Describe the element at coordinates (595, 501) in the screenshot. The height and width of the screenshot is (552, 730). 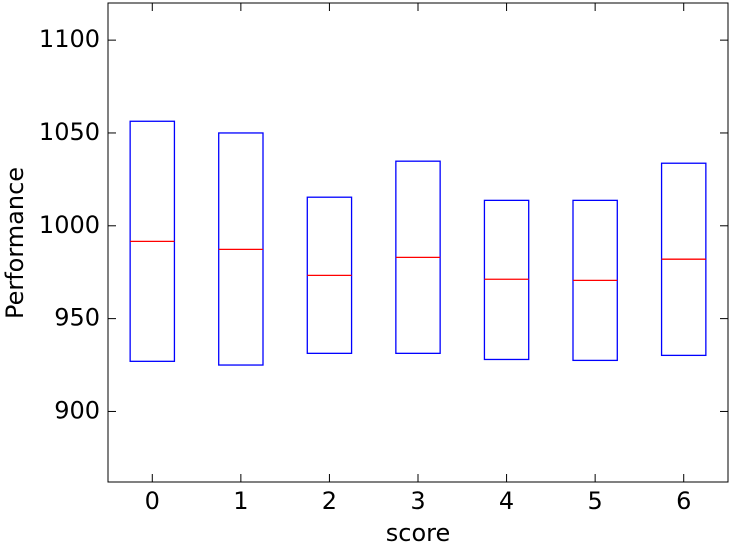
I see `x-tick-label: 5` at that location.